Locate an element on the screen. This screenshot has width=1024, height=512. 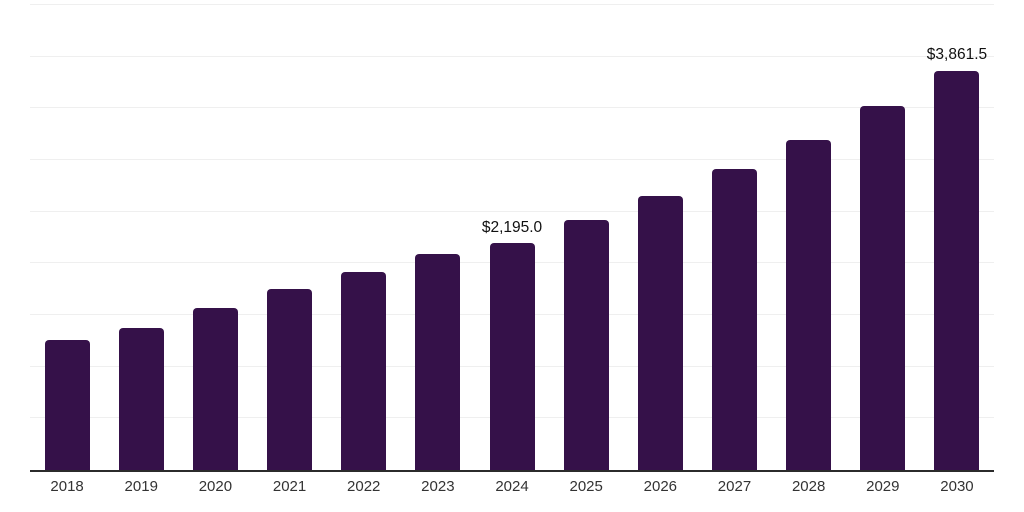
x-tick-2022: 2022 is located at coordinates (364, 486).